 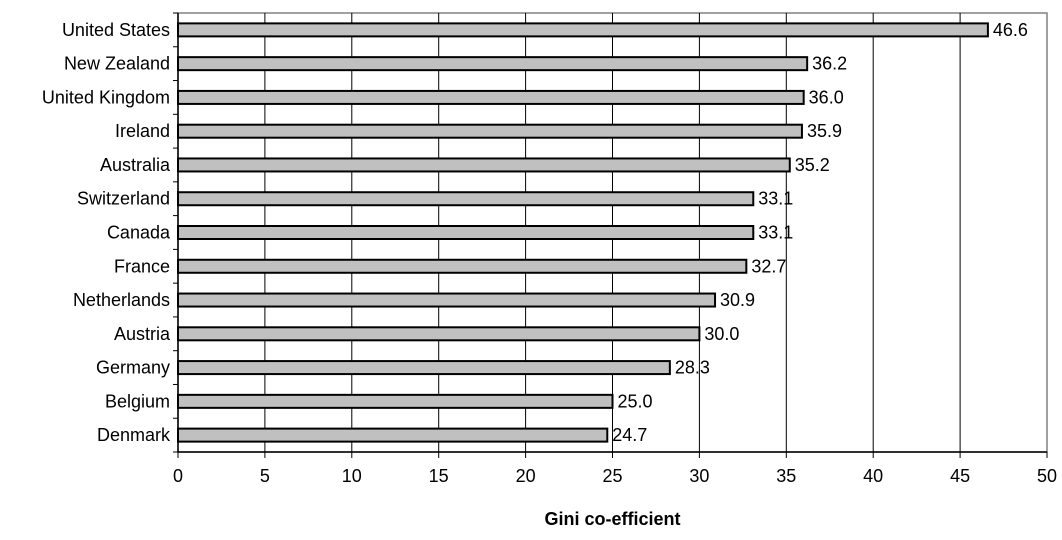 What do you see at coordinates (629, 435) in the screenshot?
I see `value-label: 24.7` at bounding box center [629, 435].